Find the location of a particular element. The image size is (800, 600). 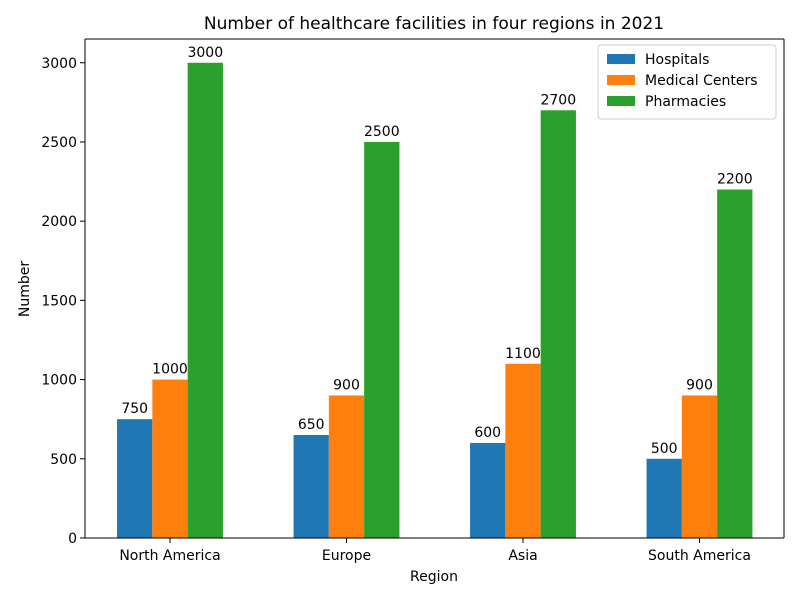

bar-hospitals-south-america is located at coordinates (664, 498).